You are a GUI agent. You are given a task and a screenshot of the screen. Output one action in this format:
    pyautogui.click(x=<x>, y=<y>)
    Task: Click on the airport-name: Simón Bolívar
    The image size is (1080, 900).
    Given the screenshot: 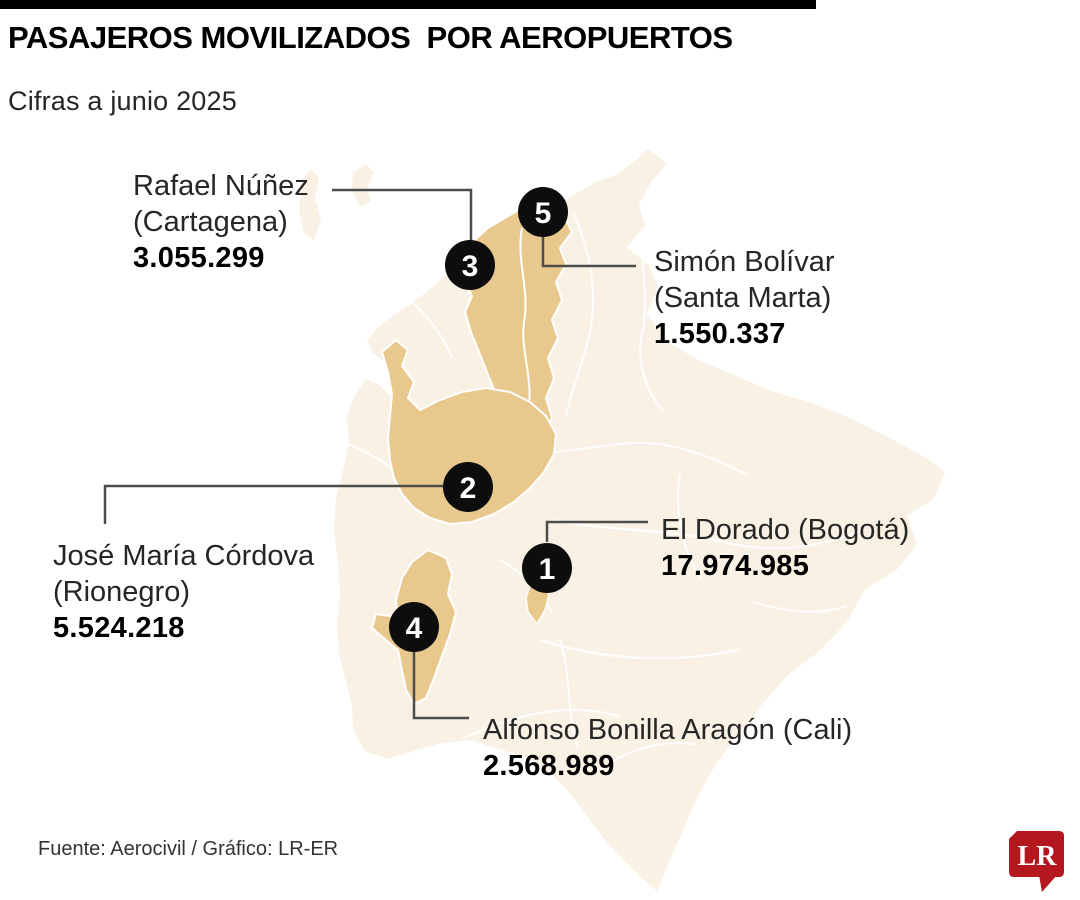 What is the action you would take?
    pyautogui.click(x=744, y=262)
    